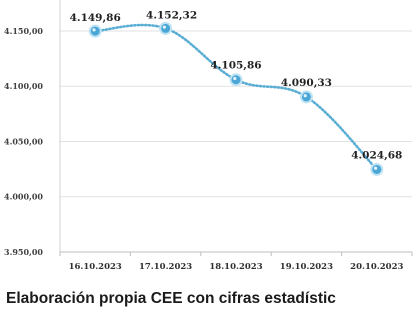 Image resolution: width=417 pixels, height=323 pixels. I want to click on y-axis: 3.950,00 4.000,00 4.050,00 4.100,00 4.150,00, so click(23, 141).